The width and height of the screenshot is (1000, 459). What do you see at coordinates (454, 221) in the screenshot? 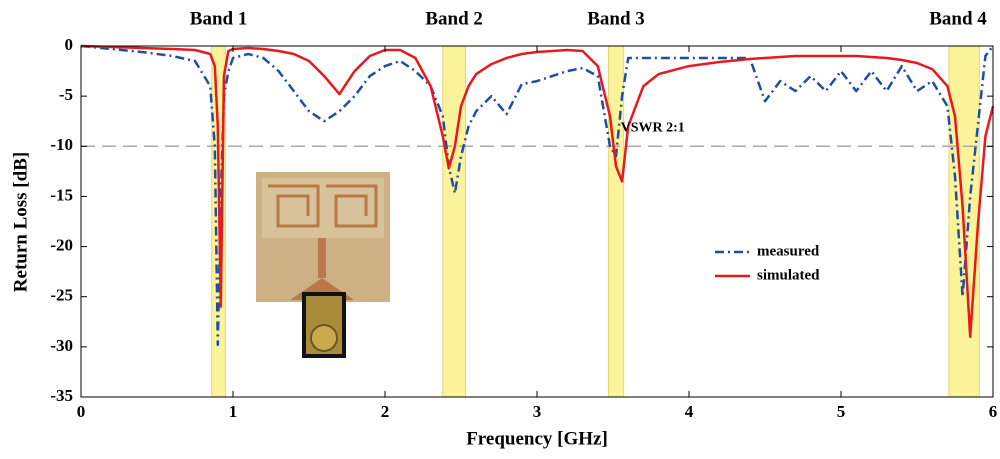
I see `band` at bounding box center [454, 221].